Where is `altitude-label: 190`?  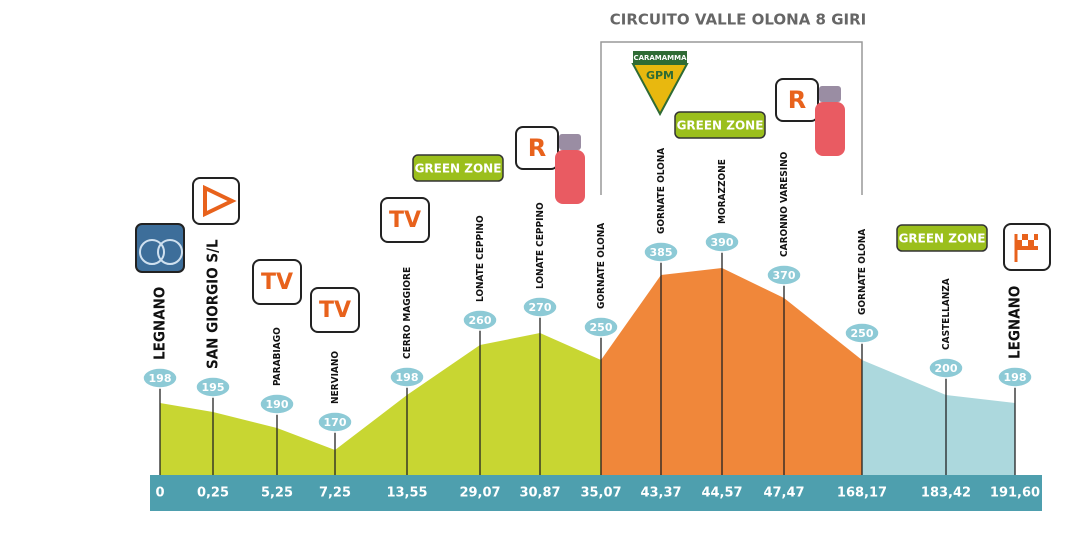 altitude-label: 190 is located at coordinates (277, 404).